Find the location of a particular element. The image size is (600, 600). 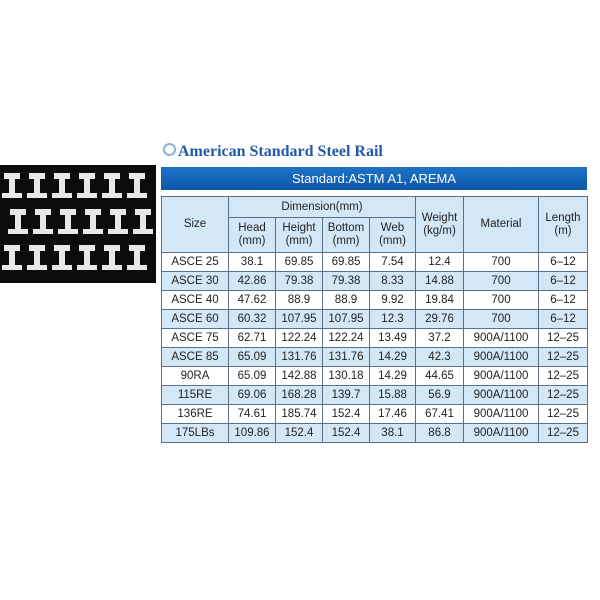

cell-size: 90RA is located at coordinates (195, 376).